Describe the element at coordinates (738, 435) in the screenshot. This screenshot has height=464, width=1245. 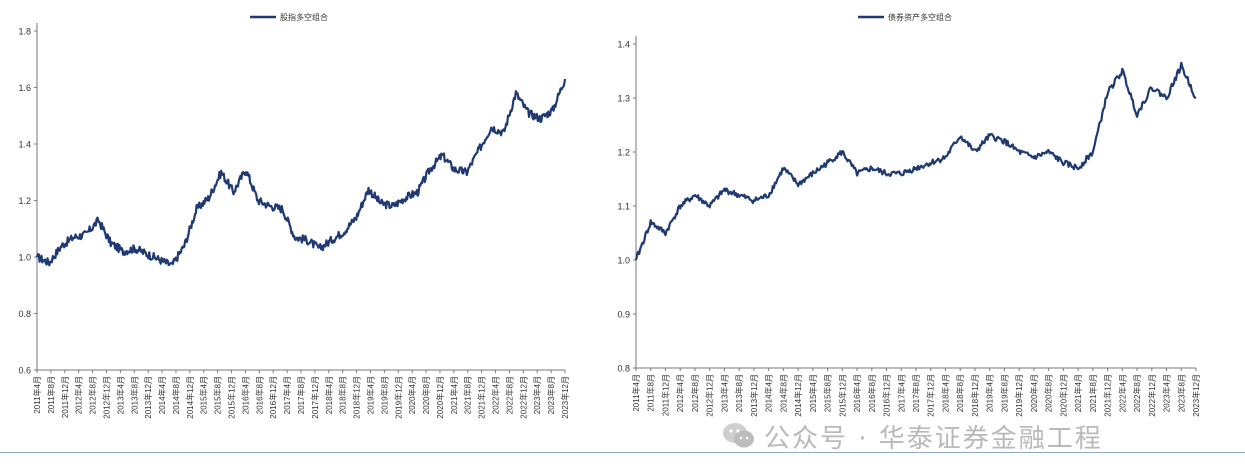
I see `wechat-icon` at that location.